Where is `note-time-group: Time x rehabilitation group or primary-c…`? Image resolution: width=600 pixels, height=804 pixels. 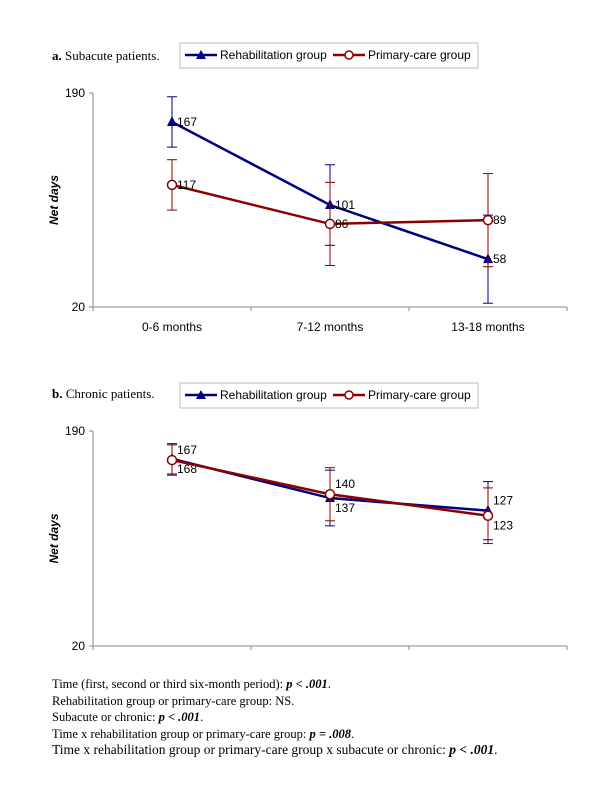 note-time-group: Time x rehabilitation group or primary-c… is located at coordinates (274, 734).